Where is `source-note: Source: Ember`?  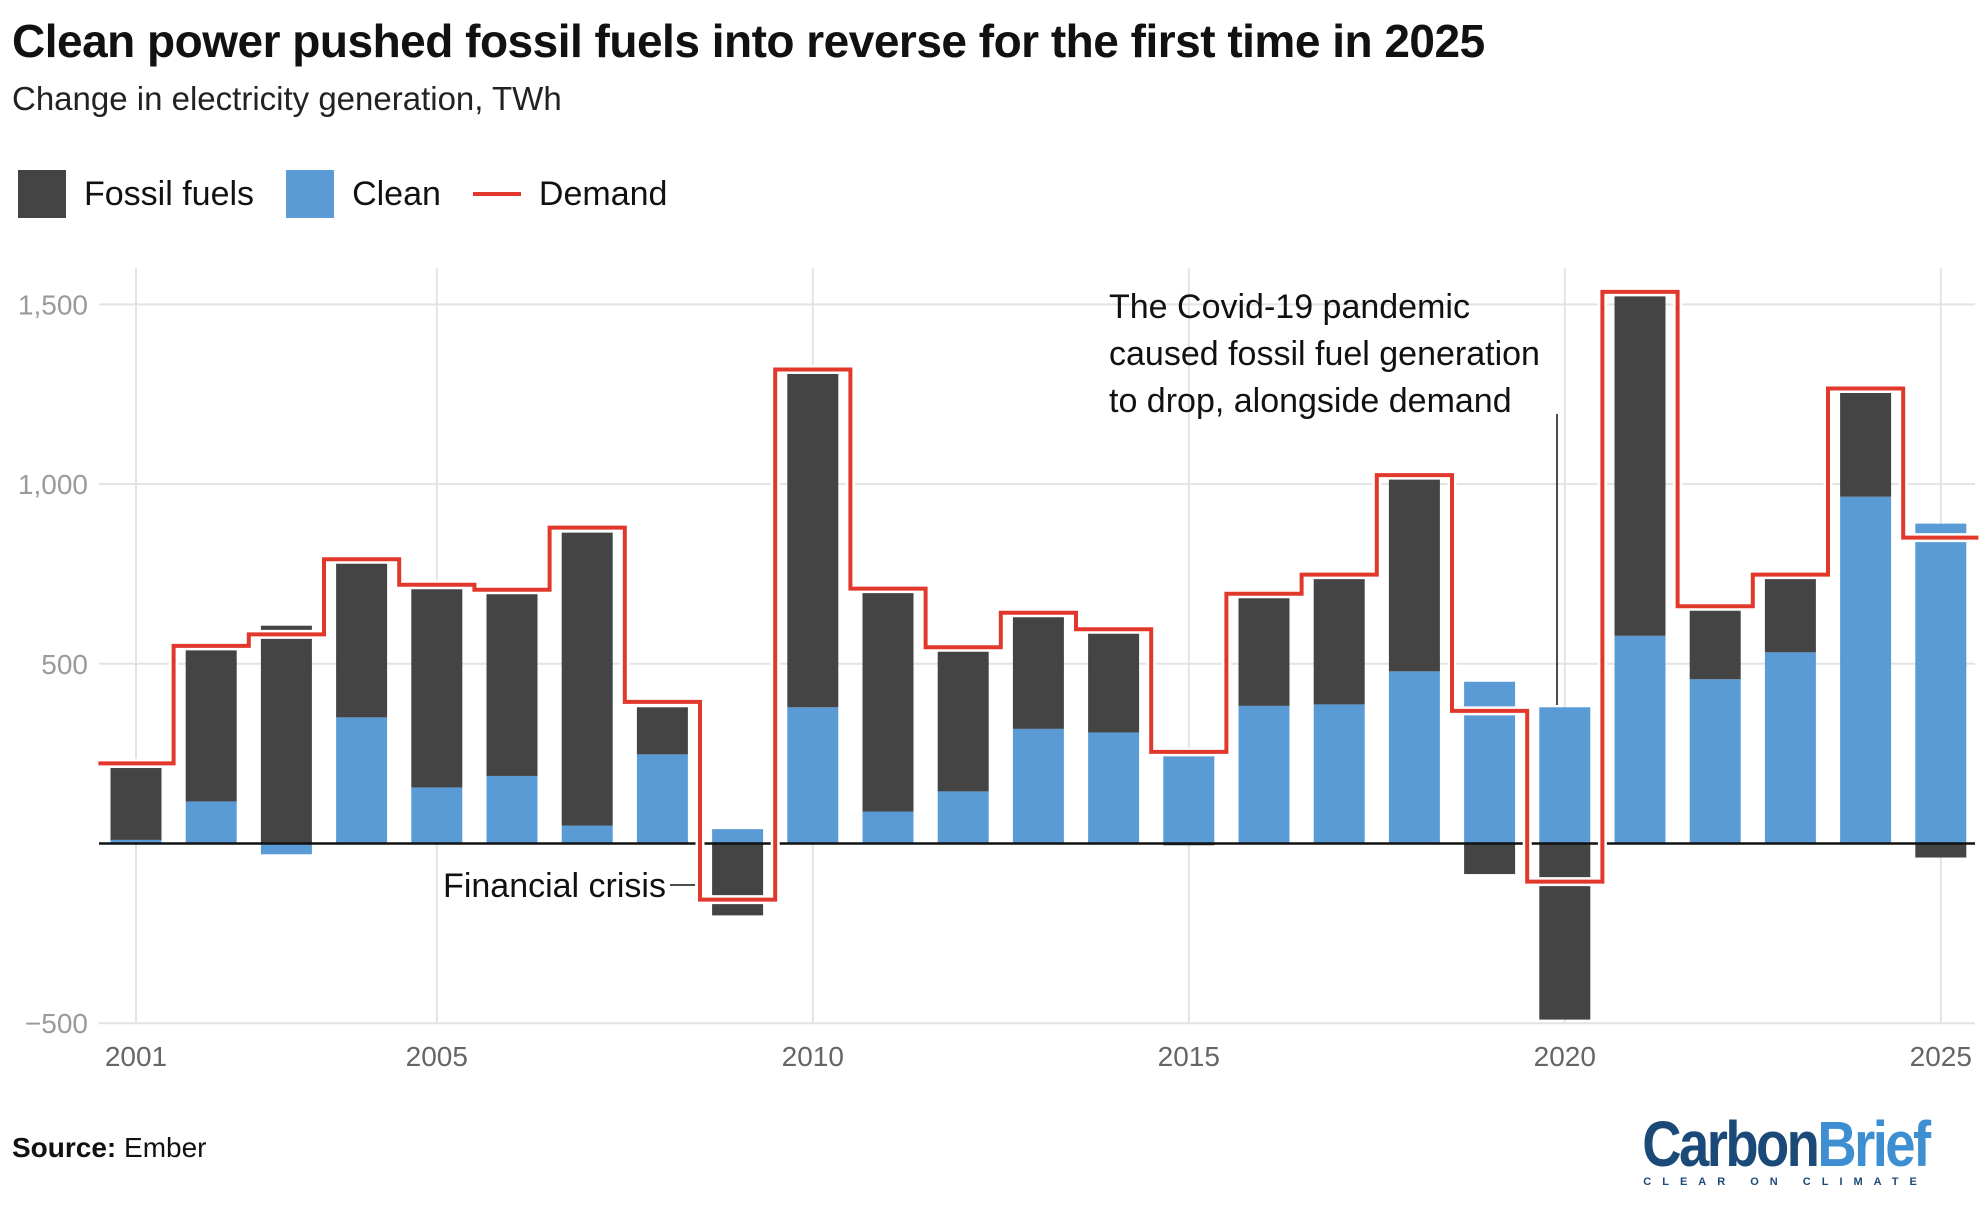
source-note: Source: Ember is located at coordinates (109, 1148).